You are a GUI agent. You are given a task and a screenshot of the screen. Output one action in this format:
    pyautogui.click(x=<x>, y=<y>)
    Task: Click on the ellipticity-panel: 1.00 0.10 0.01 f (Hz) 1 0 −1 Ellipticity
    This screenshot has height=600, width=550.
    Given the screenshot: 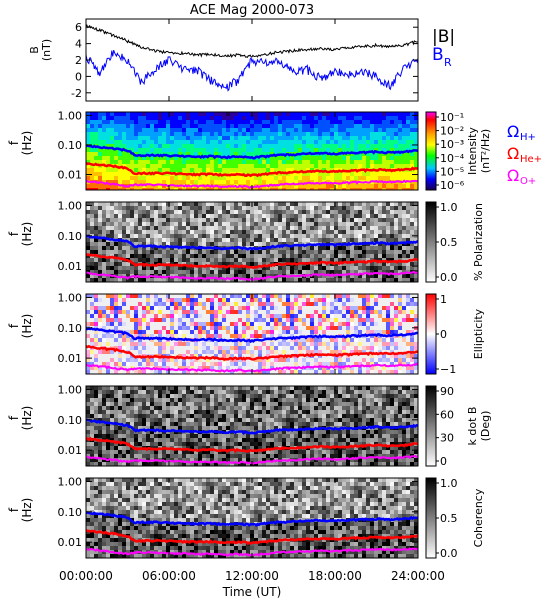 What is the action you would take?
    pyautogui.click(x=246, y=333)
    